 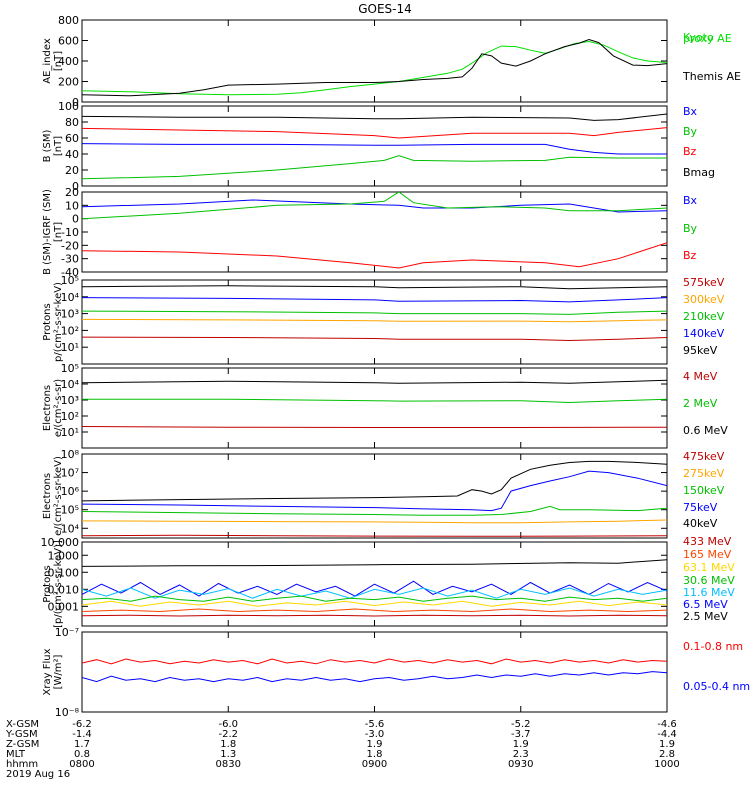 What do you see at coordinates (375, 734) in the screenshot?
I see `ephemeris-value: -3.0` at bounding box center [375, 734].